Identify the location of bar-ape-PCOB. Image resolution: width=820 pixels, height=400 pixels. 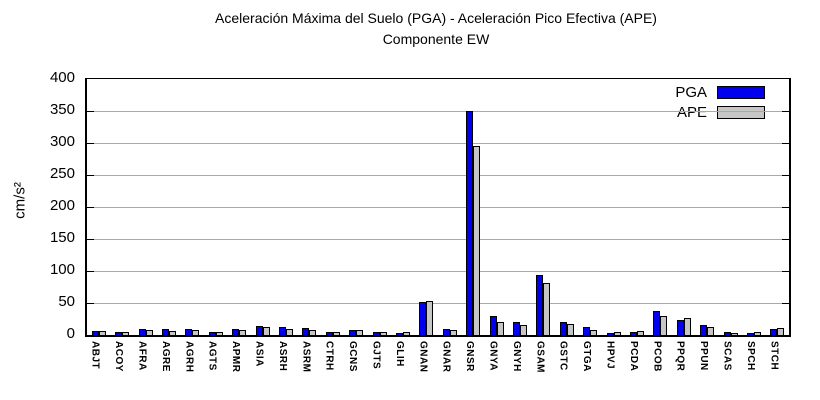
(663, 325).